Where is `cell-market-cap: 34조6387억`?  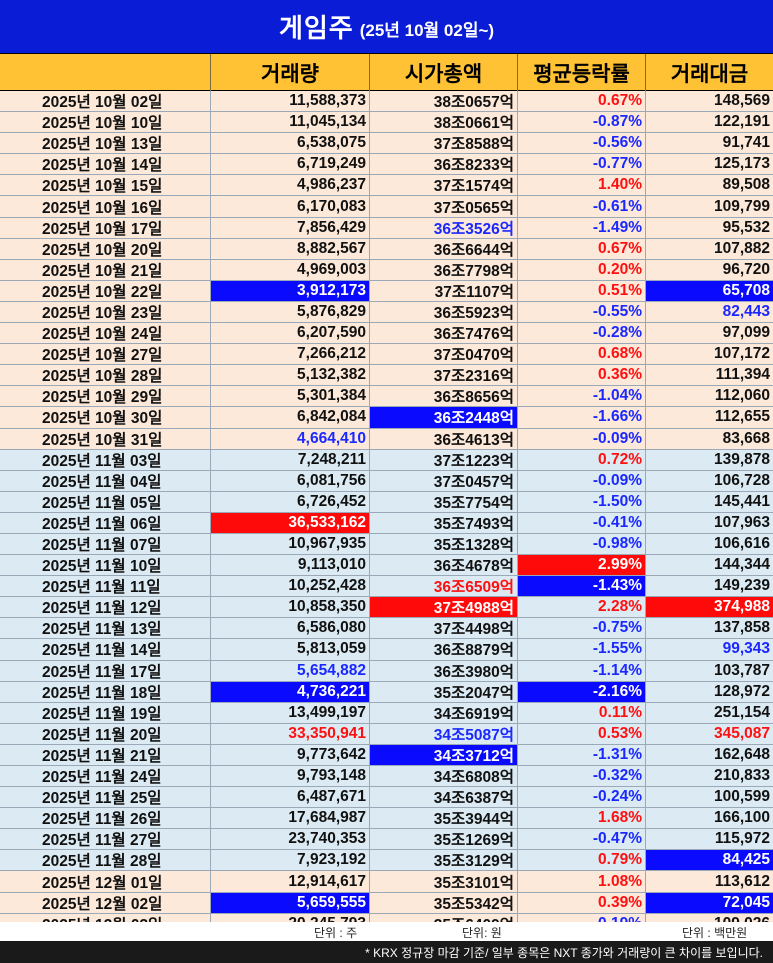
cell-market-cap: 34조6387억 is located at coordinates (444, 797).